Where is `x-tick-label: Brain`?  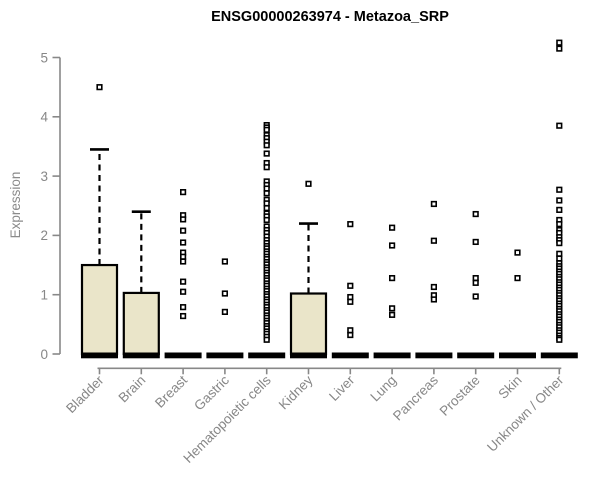
x-tick-label: Brain is located at coordinates (132, 389).